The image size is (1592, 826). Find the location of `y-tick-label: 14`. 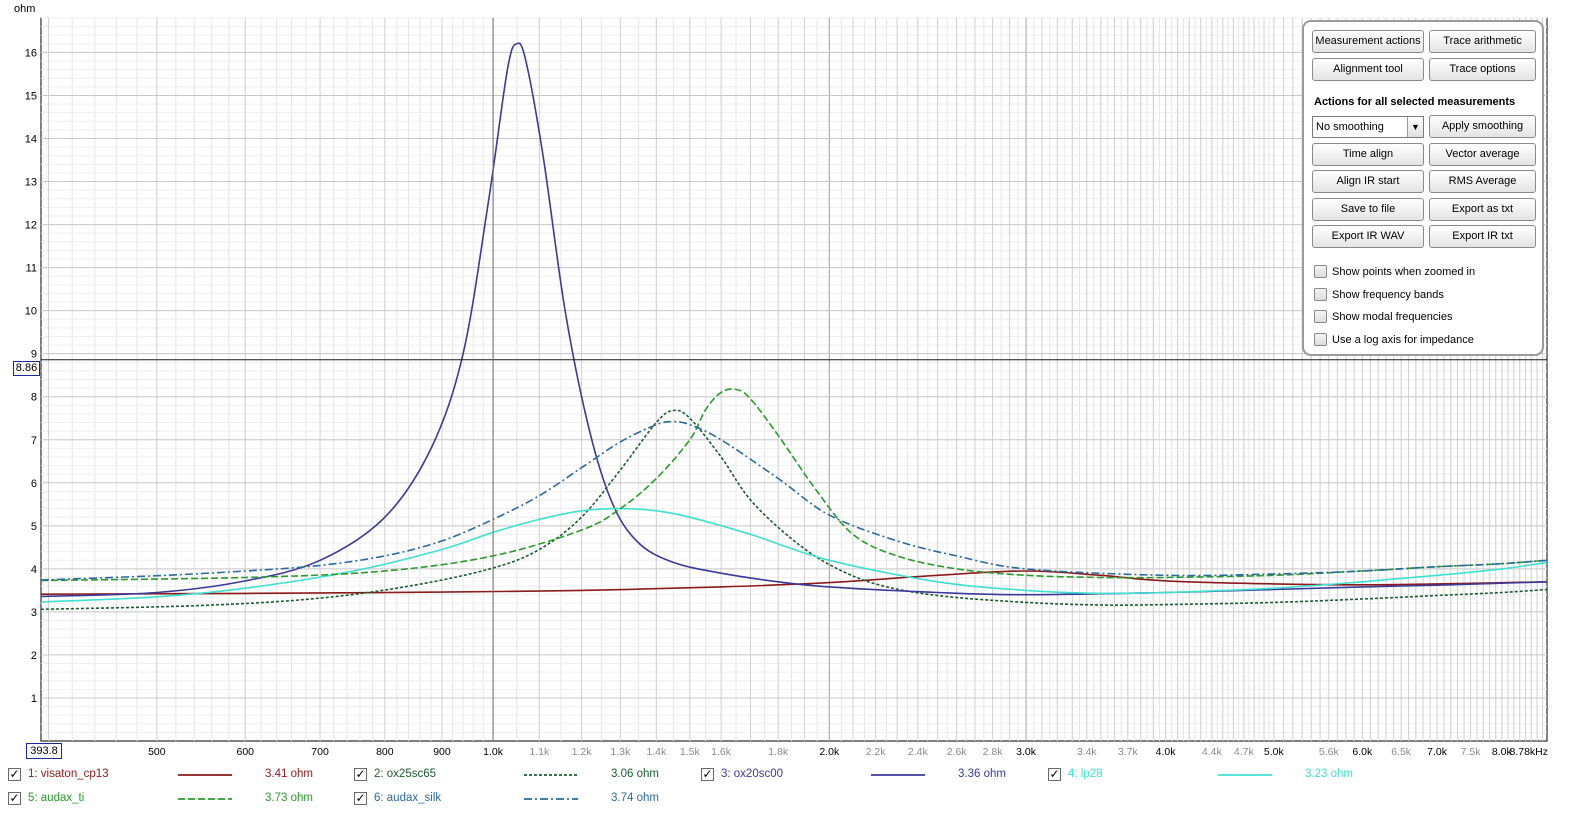

y-tick-label: 14 is located at coordinates (31, 140).